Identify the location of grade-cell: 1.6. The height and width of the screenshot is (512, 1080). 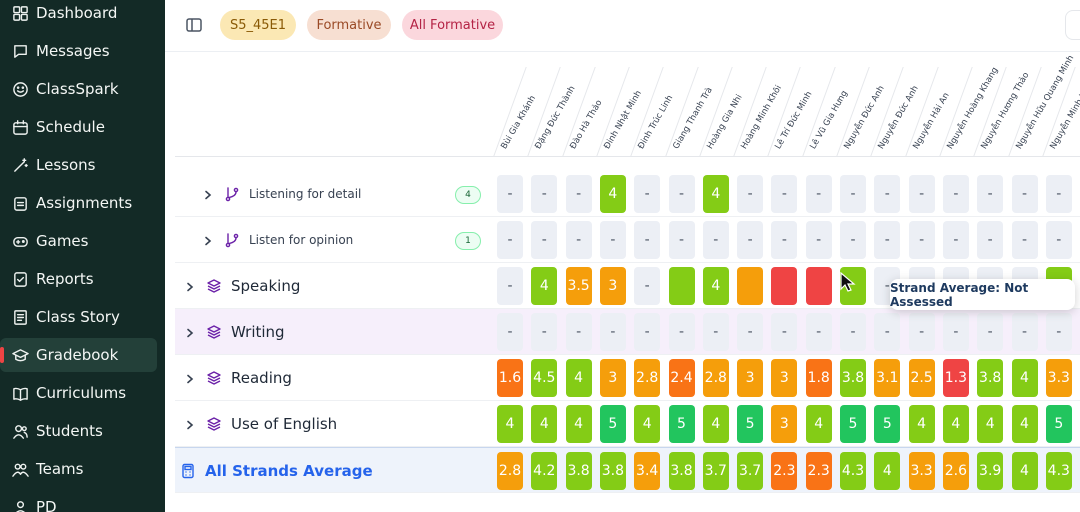
(510, 378).